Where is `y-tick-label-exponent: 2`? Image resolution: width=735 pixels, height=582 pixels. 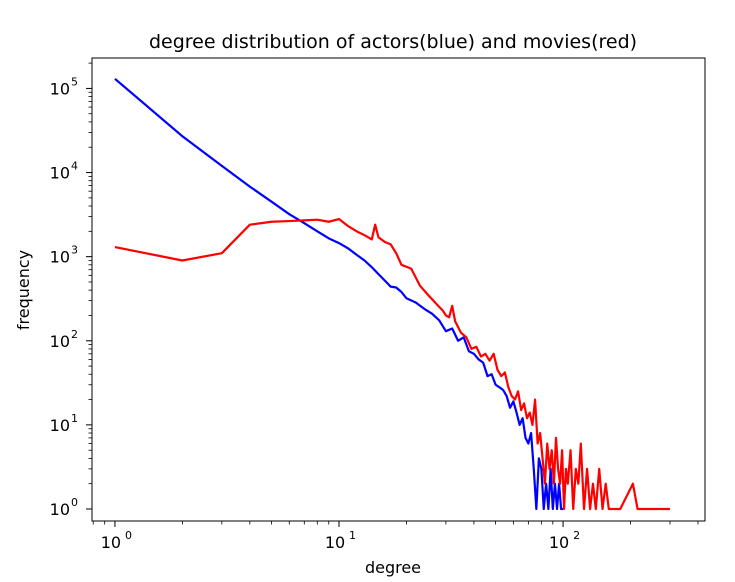
y-tick-label-exponent: 2 is located at coordinates (74, 334).